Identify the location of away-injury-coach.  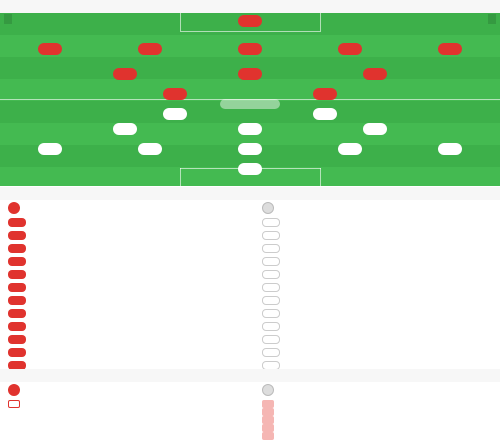
(332, 390).